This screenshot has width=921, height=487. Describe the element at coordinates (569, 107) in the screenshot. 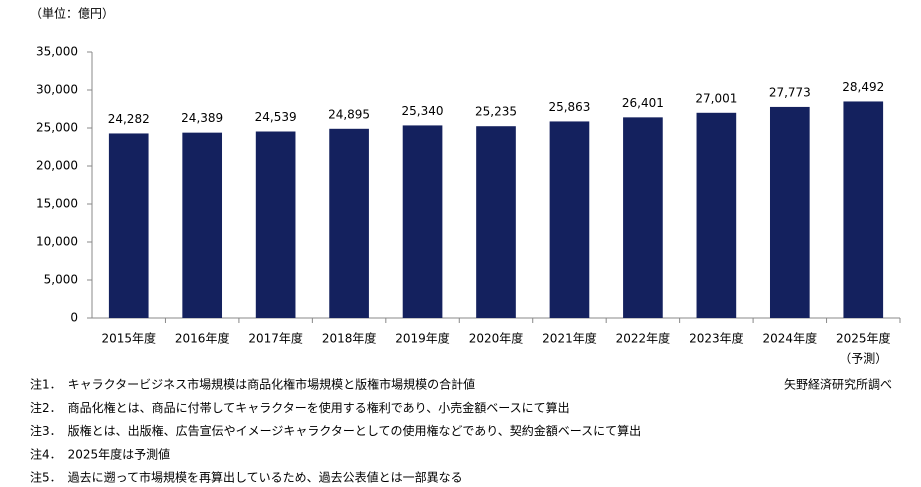

I see `value-label: 25,863` at that location.